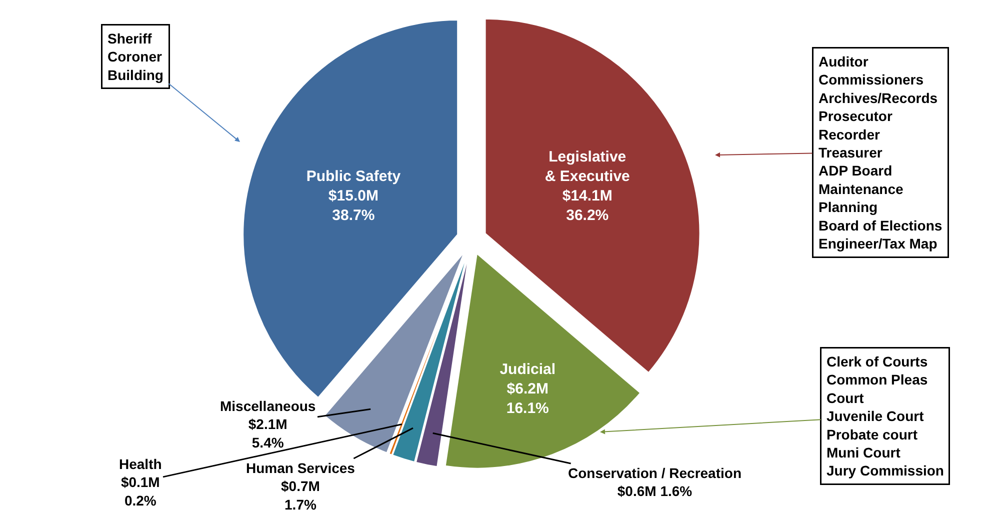  What do you see at coordinates (353, 206) in the screenshot?
I see `data-label: $15.0M 38.7%` at bounding box center [353, 206].